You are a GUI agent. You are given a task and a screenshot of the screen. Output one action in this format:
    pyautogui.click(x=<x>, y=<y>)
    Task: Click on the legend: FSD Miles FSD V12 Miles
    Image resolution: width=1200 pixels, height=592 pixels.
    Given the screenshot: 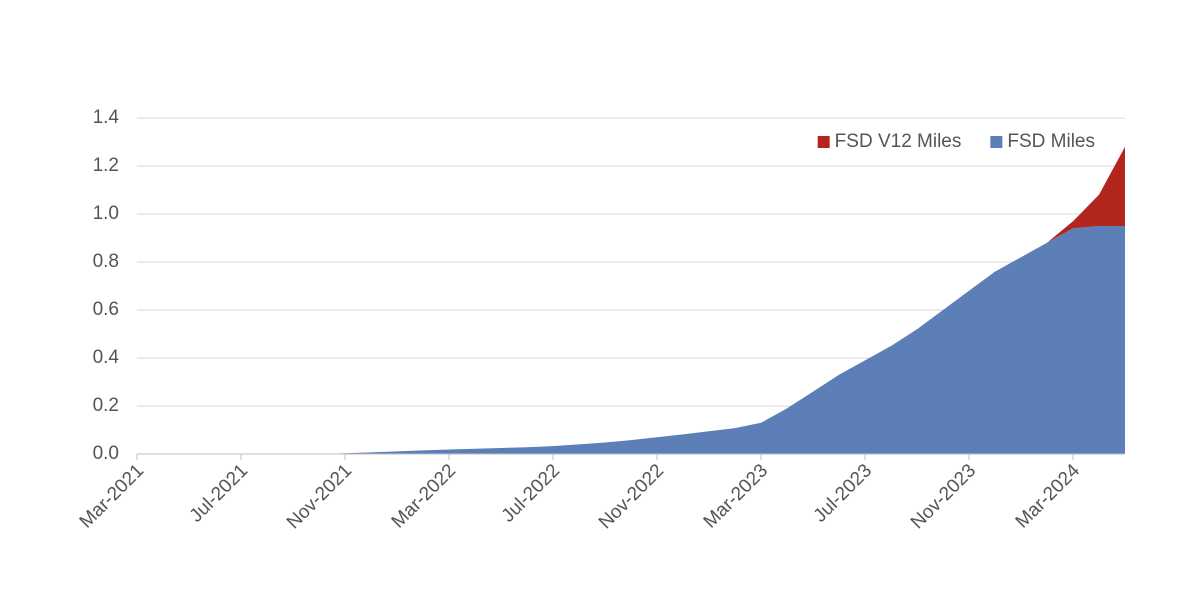 What is the action you would take?
    pyautogui.click(x=956, y=141)
    